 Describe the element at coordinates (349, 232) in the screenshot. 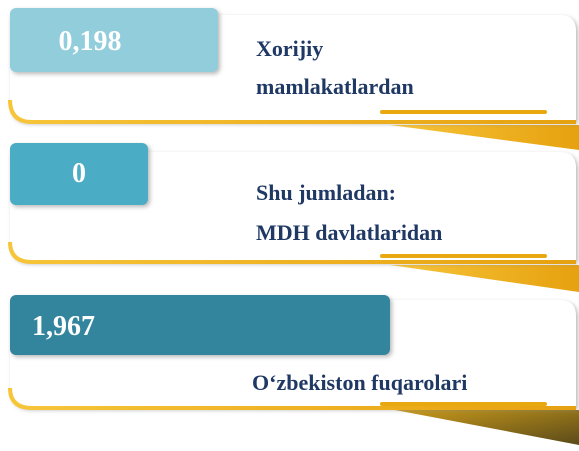

I see `label: MDH davlatlaridan` at that location.